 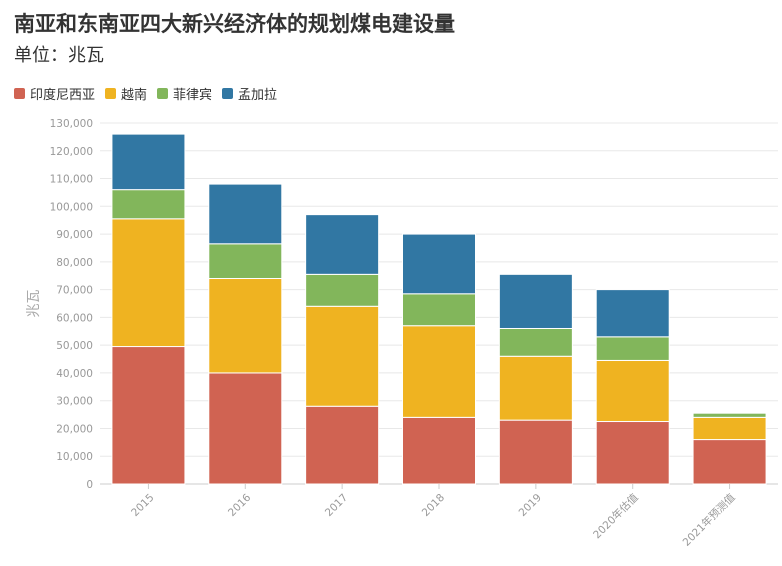 I want to click on y-tick-label: 90,000, so click(x=74, y=235).